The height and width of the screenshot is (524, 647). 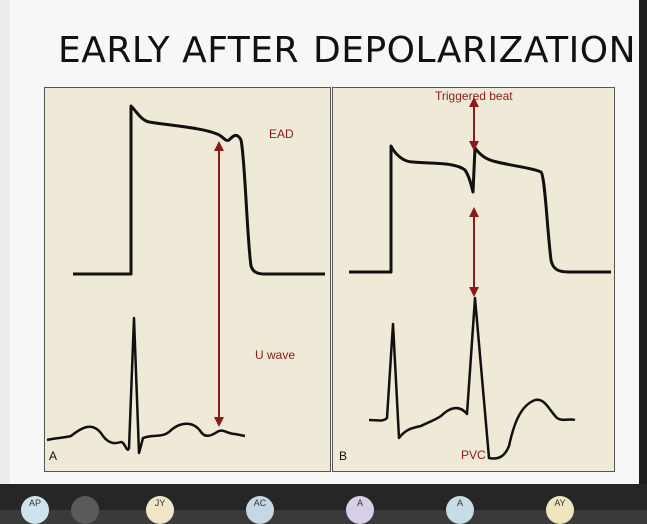 What do you see at coordinates (35, 510) in the screenshot?
I see `participant-avatar: AP` at bounding box center [35, 510].